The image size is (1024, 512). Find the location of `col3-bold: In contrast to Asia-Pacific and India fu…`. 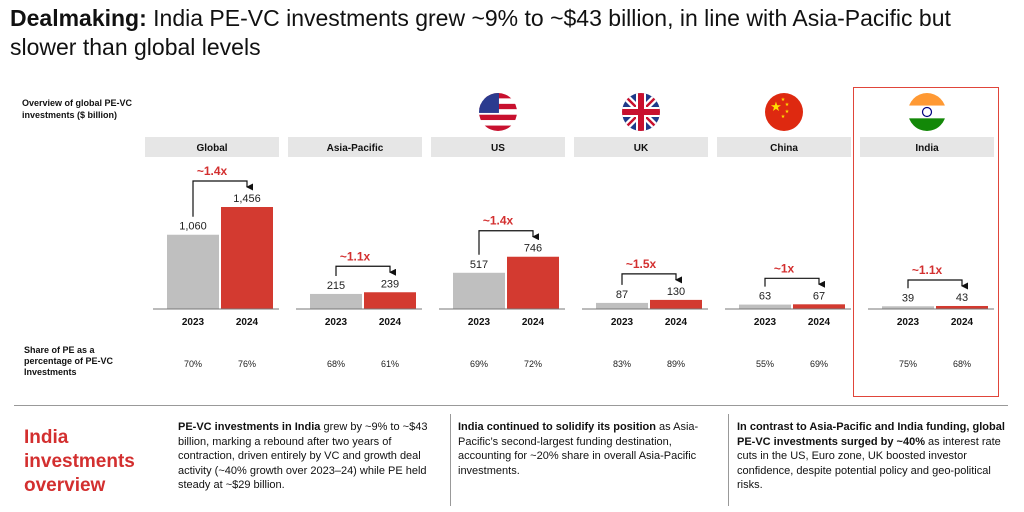

col3-bold: In contrast to Asia-Pacific and India fu… is located at coordinates (871, 434).